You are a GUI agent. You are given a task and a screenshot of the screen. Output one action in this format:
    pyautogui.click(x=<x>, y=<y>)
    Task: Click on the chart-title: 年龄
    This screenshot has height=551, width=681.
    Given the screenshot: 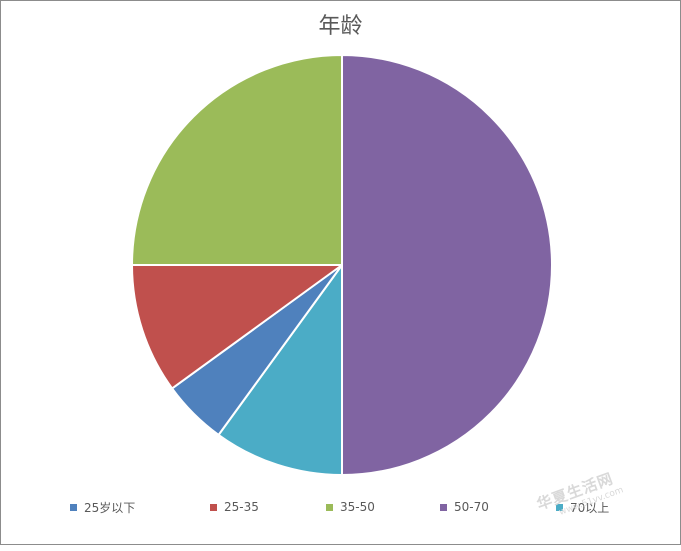 What is the action you would take?
    pyautogui.click(x=340, y=26)
    